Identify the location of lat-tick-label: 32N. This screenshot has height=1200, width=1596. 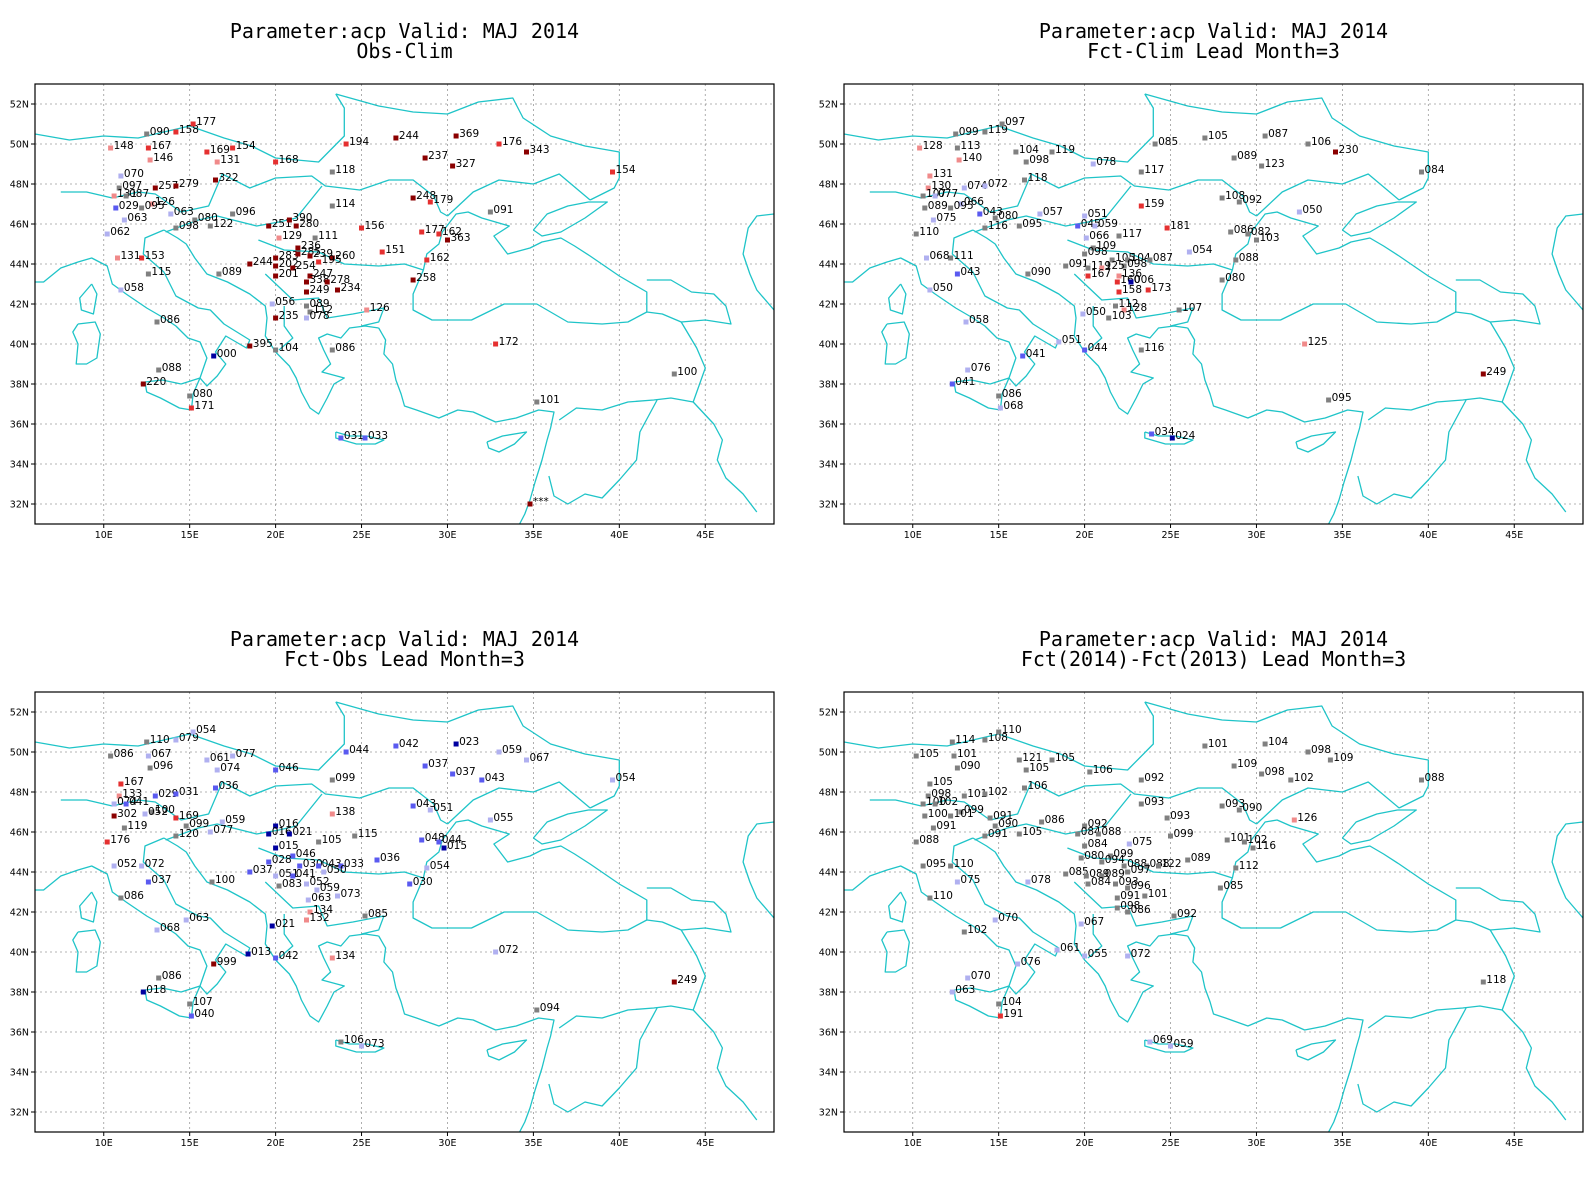
(19, 1113).